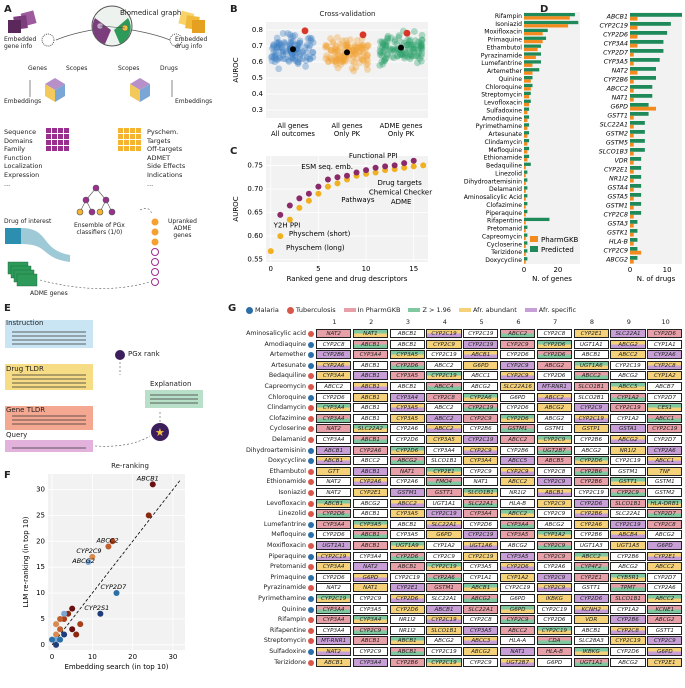 Image resolution: width=685 pixels, height=688 pixels. I want to click on drug-label: Quinine, so click(510, 79).